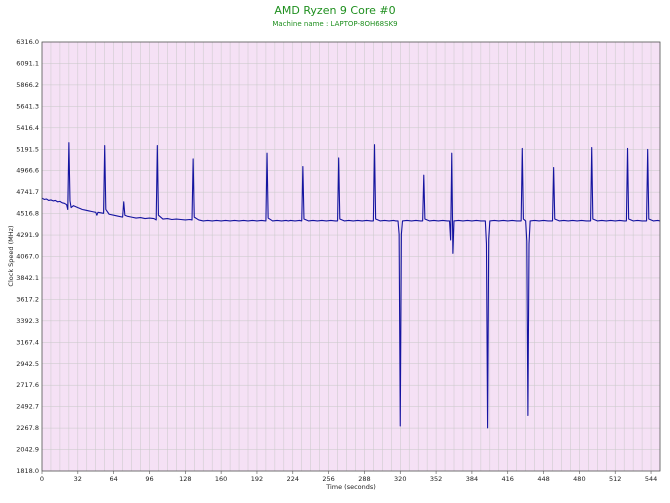  I want to click on y-tick-label: 4516.8, so click(27, 214).